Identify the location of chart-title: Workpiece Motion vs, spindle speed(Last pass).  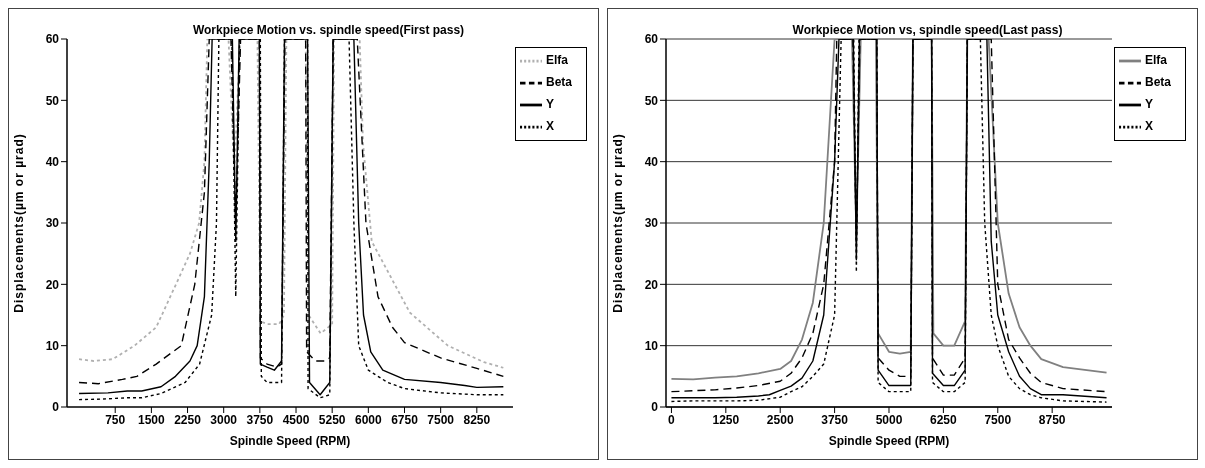
(927, 30).